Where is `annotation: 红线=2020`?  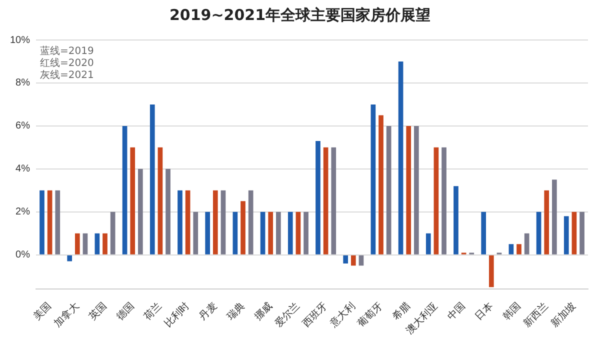 annotation: 红线=2020 is located at coordinates (67, 64).